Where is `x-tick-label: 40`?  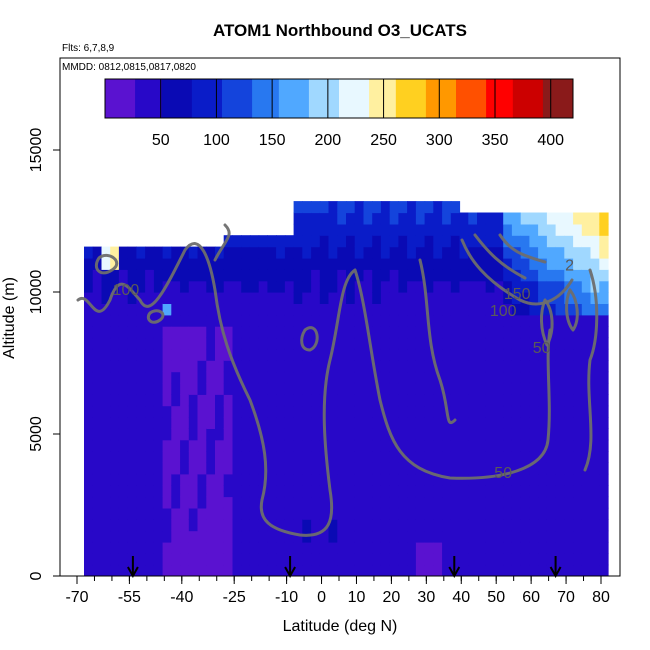
x-tick-label: 40 is located at coordinates (461, 597).